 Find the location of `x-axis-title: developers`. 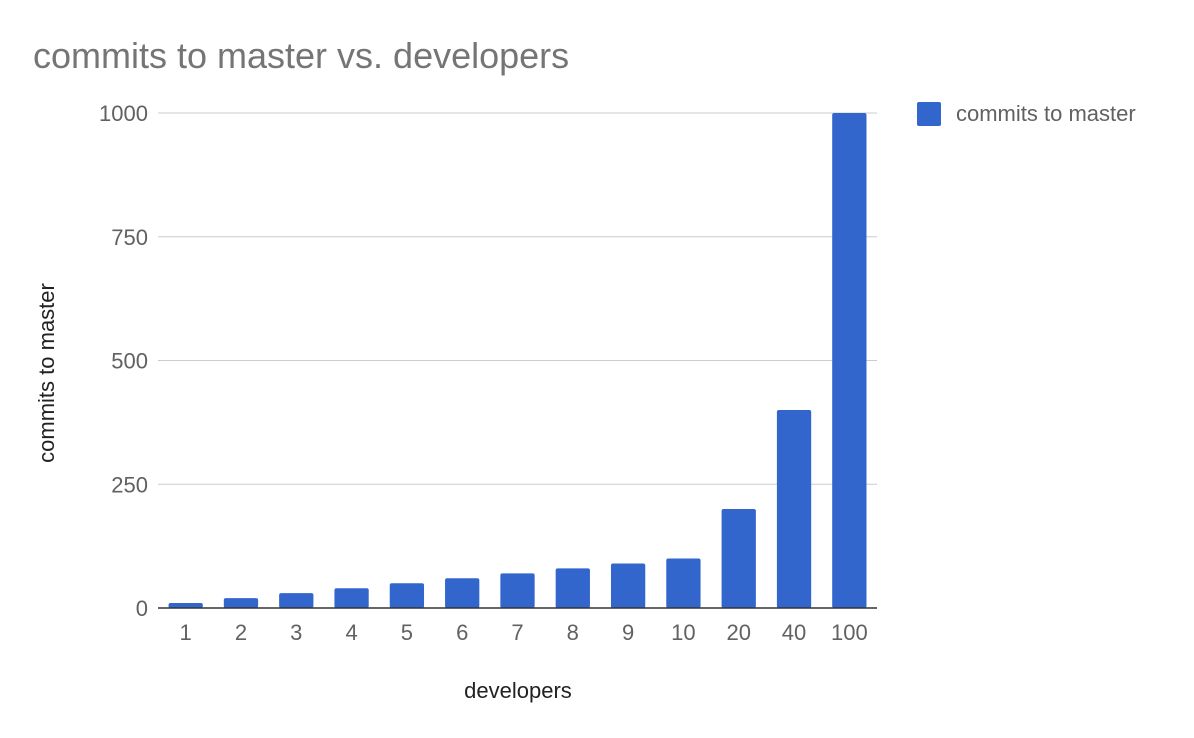

x-axis-title: developers is located at coordinates (518, 690).